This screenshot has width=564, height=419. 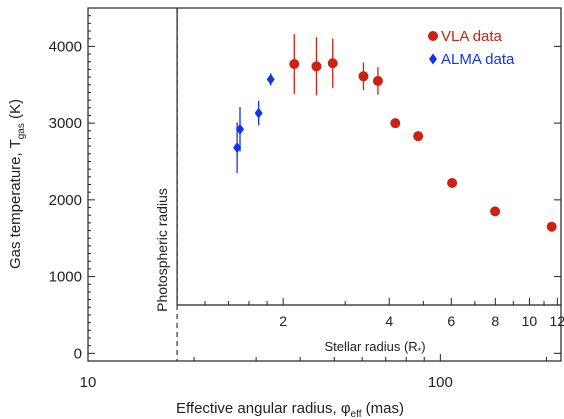 I want to click on y-axis-label-subscript: gas, so click(x=21, y=131).